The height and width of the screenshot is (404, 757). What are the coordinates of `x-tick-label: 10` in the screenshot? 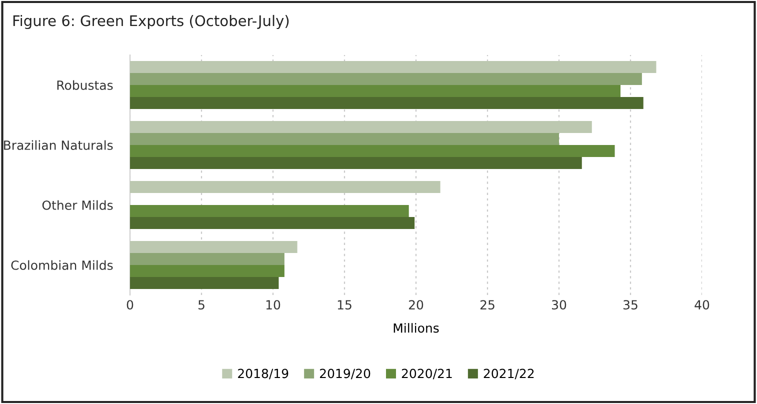 It's located at (273, 305).